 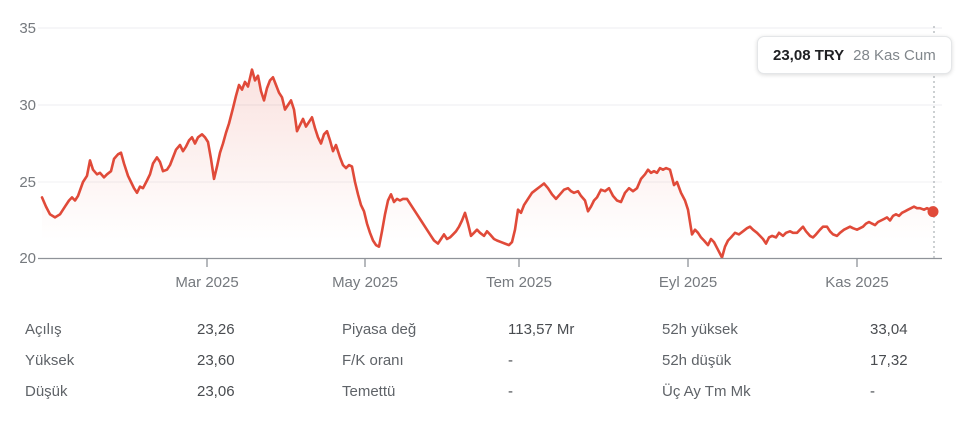 I want to click on stat-value: 17,32, so click(x=889, y=360).